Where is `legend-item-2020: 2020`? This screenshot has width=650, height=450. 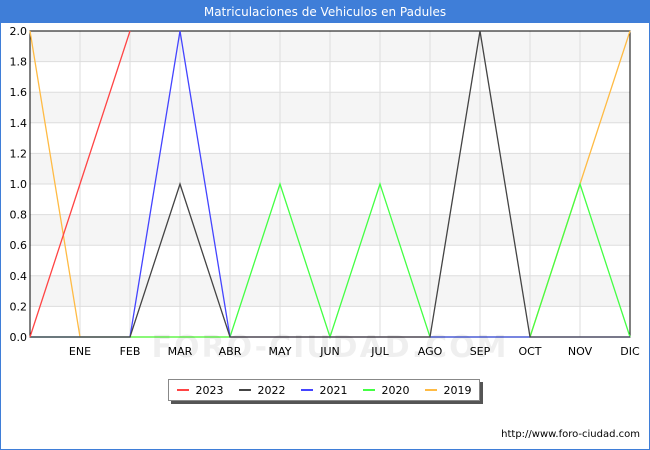
legend-item-2020: 2020 is located at coordinates (386, 390).